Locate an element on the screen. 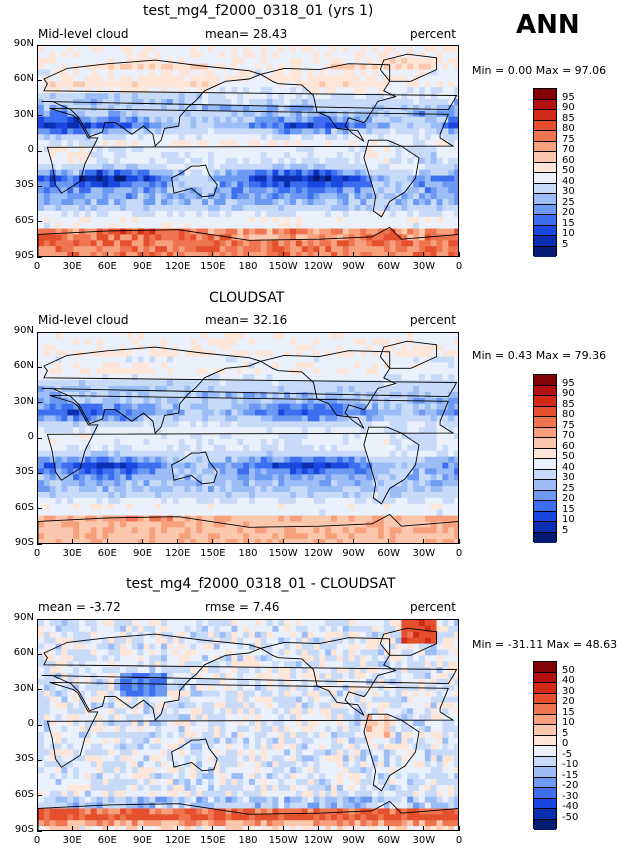 The height and width of the screenshot is (858, 644). y-tick-mark is located at coordinates (39, 80).